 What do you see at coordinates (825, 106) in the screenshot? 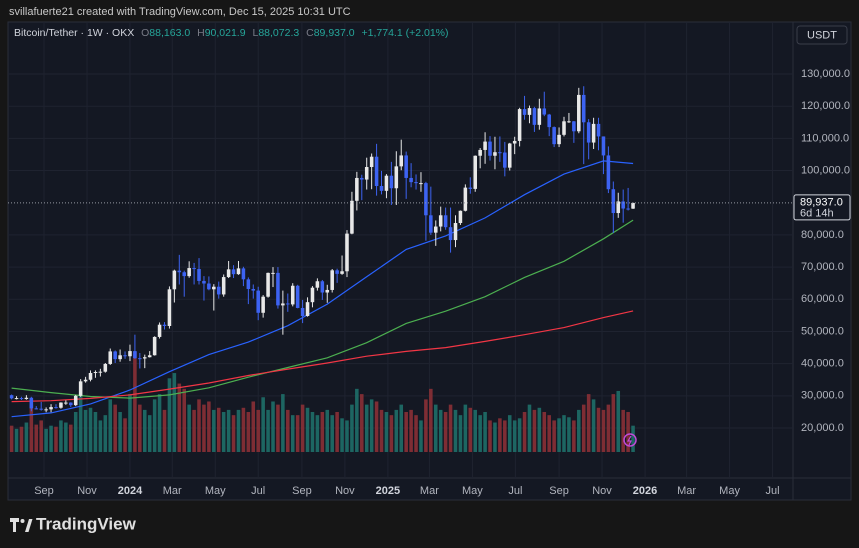
I see `y-tick-label: 120,000.0` at bounding box center [825, 106].